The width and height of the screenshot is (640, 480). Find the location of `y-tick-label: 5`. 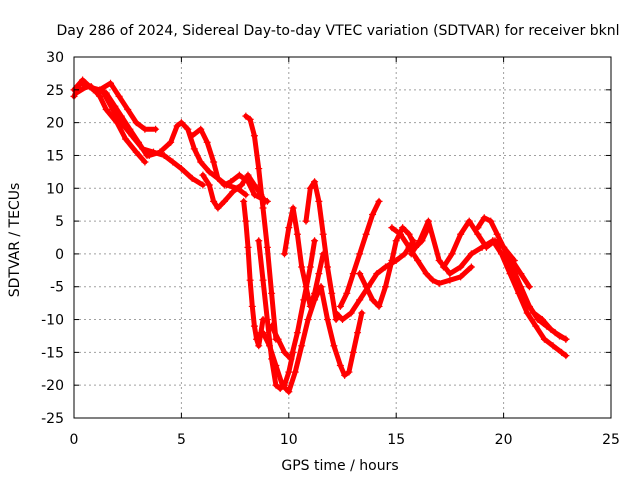

y-tick-label: 5 is located at coordinates (59, 222).